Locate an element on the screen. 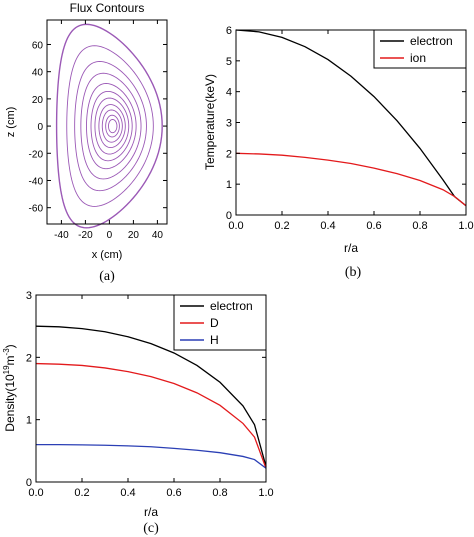 This screenshot has height=537, width=474. panel-b-x-tick-label: 0.8 is located at coordinates (419, 226).